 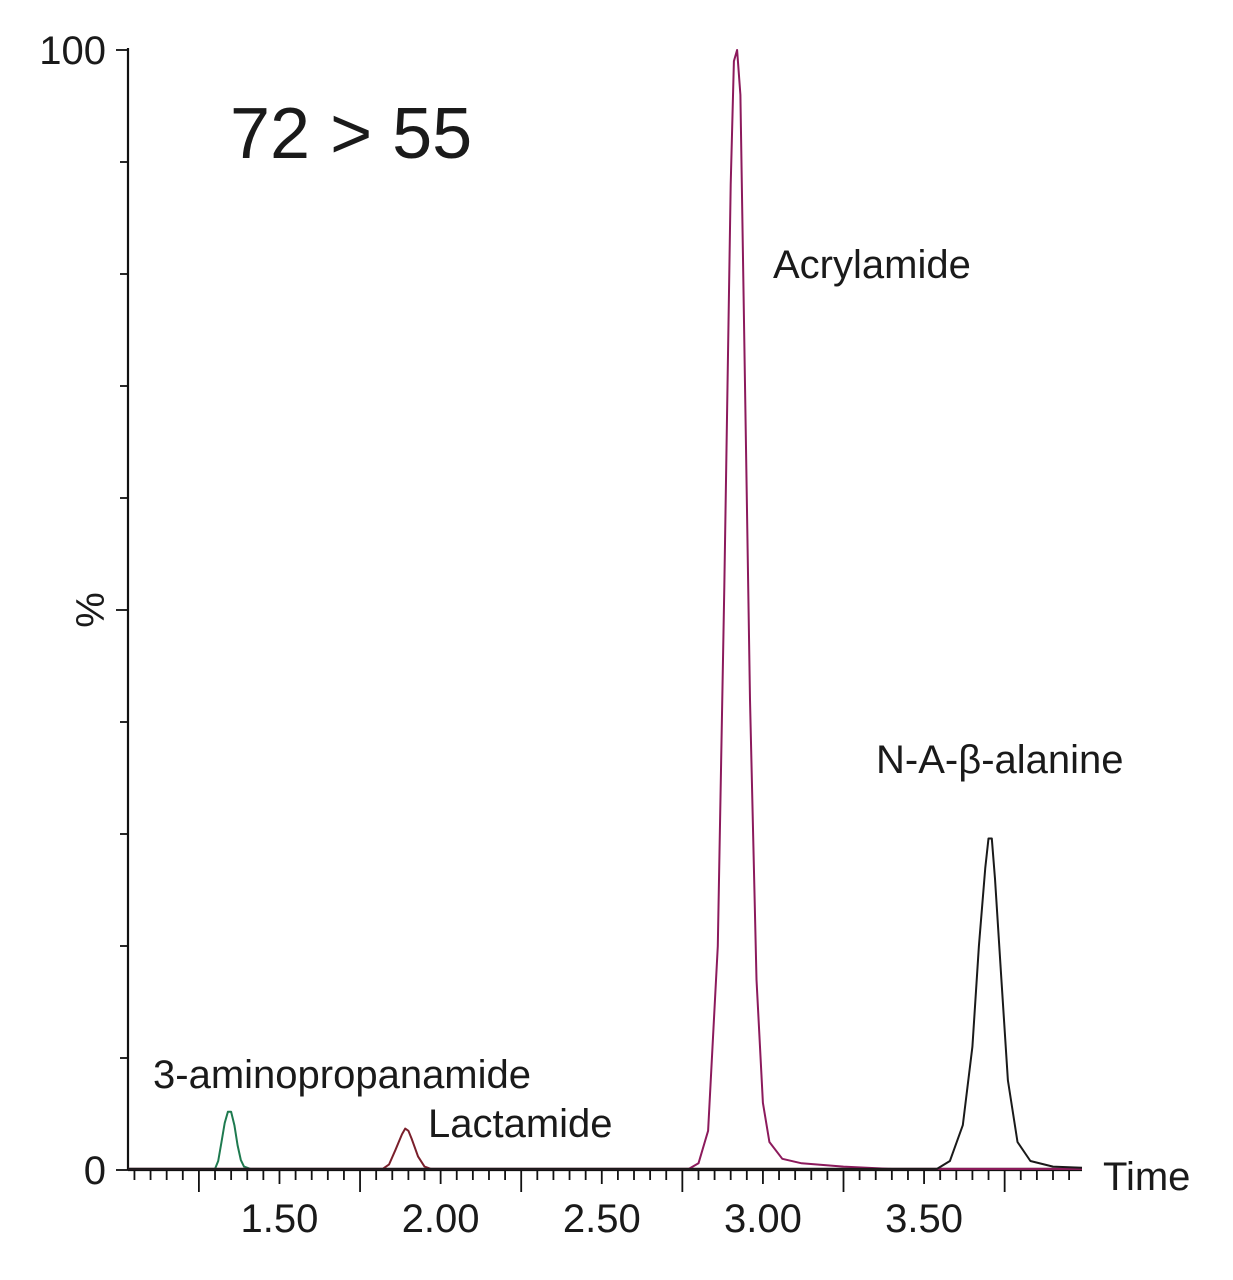 What do you see at coordinates (602, 1219) in the screenshot?
I see `x-tick-label: 2.50` at bounding box center [602, 1219].